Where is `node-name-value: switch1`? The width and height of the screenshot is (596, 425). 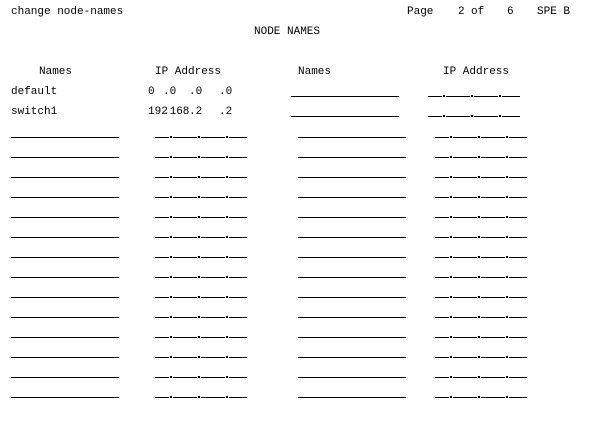 node-name-value: switch1 is located at coordinates (34, 112).